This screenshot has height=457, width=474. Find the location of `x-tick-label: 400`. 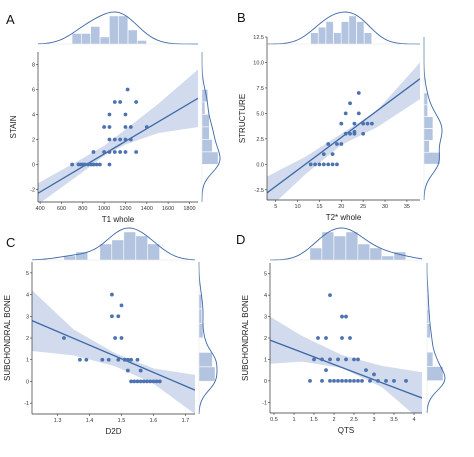

x-tick-label: 400 is located at coordinates (40, 209).